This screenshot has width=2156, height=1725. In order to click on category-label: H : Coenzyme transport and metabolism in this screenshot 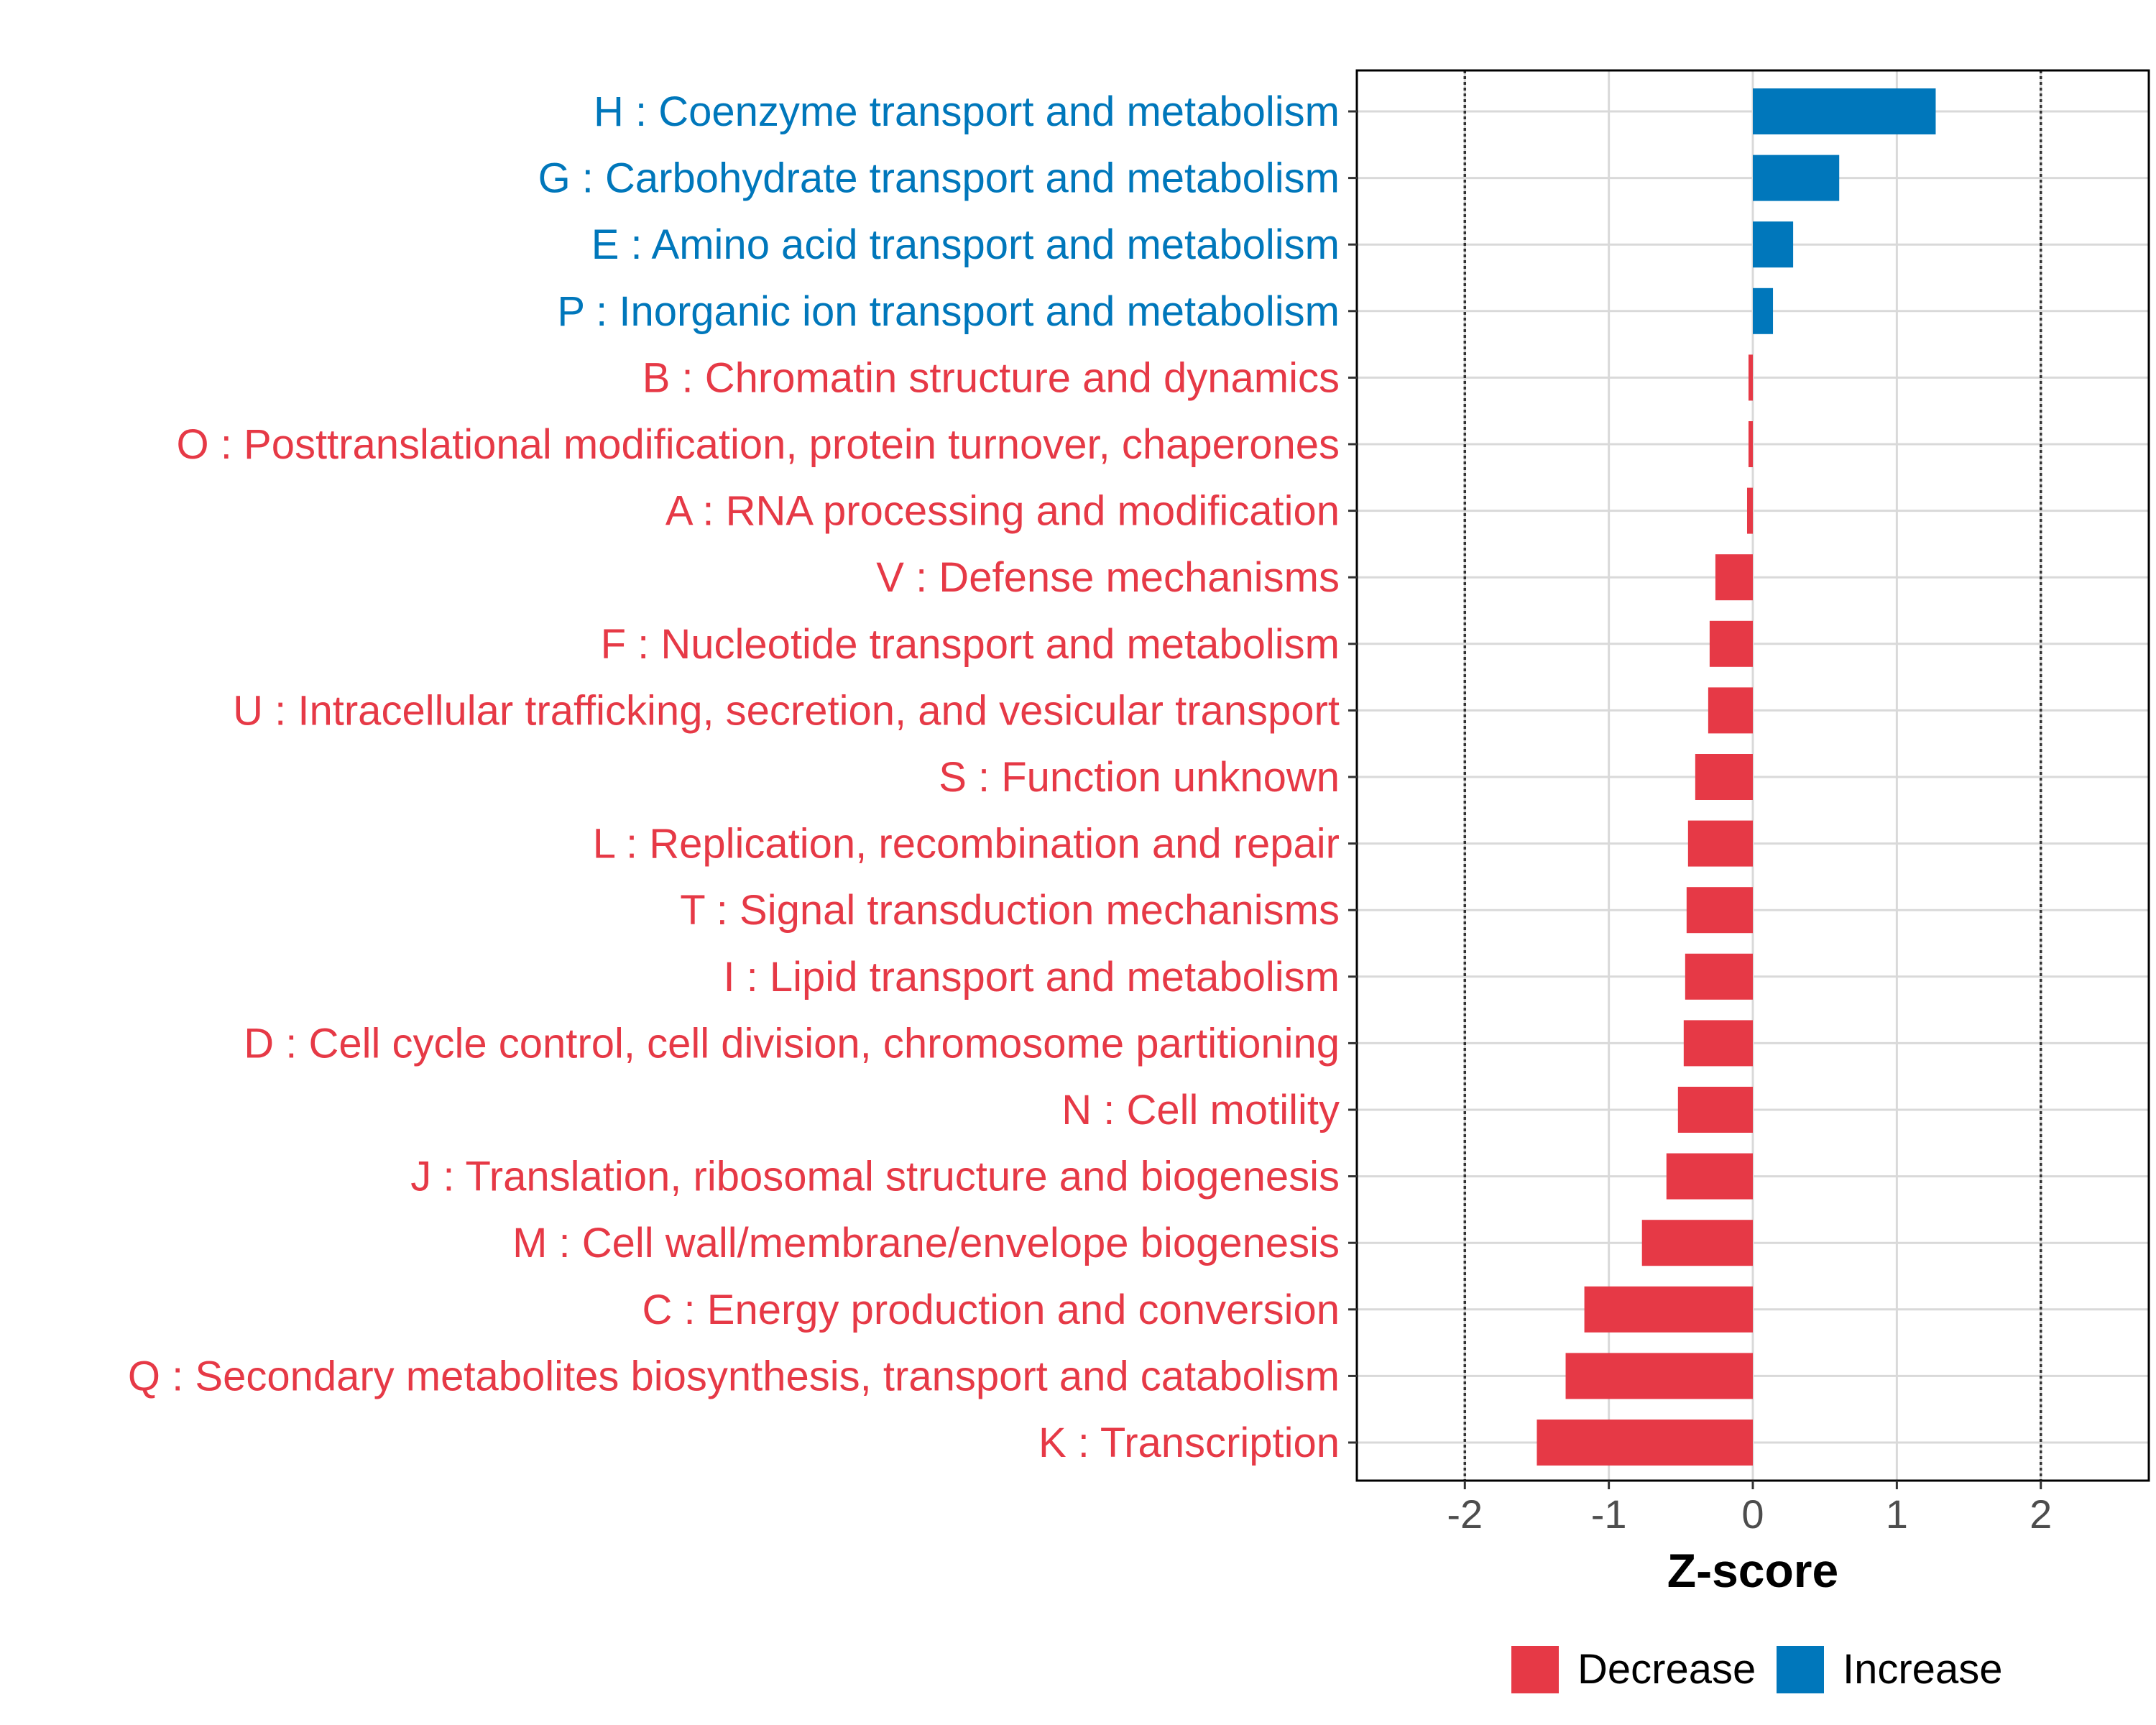, I will do `click(967, 111)`.